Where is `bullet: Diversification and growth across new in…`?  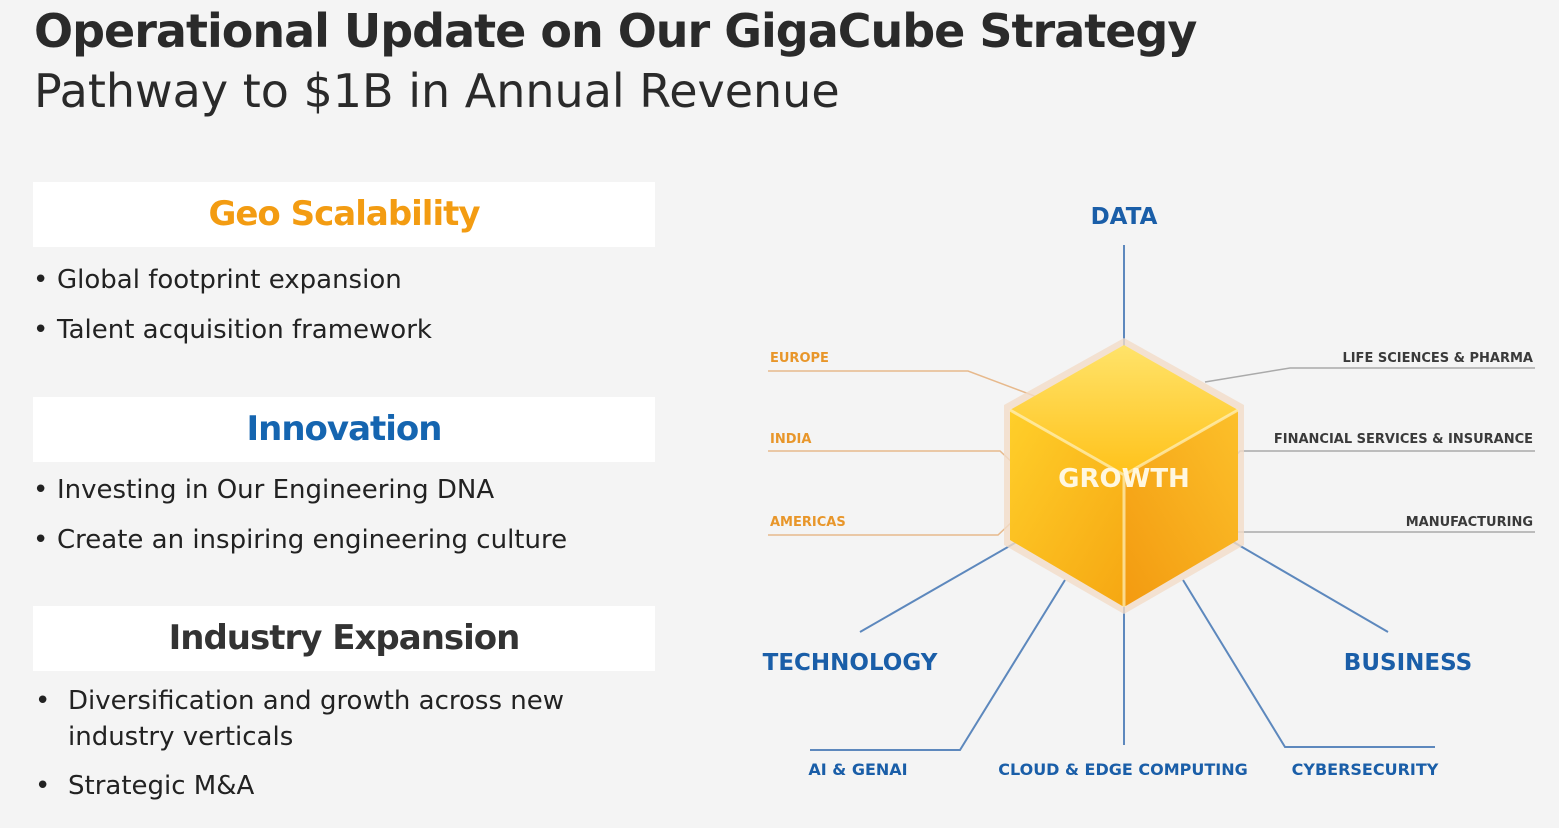 bullet: Diversification and growth across new in… is located at coordinates (311, 719).